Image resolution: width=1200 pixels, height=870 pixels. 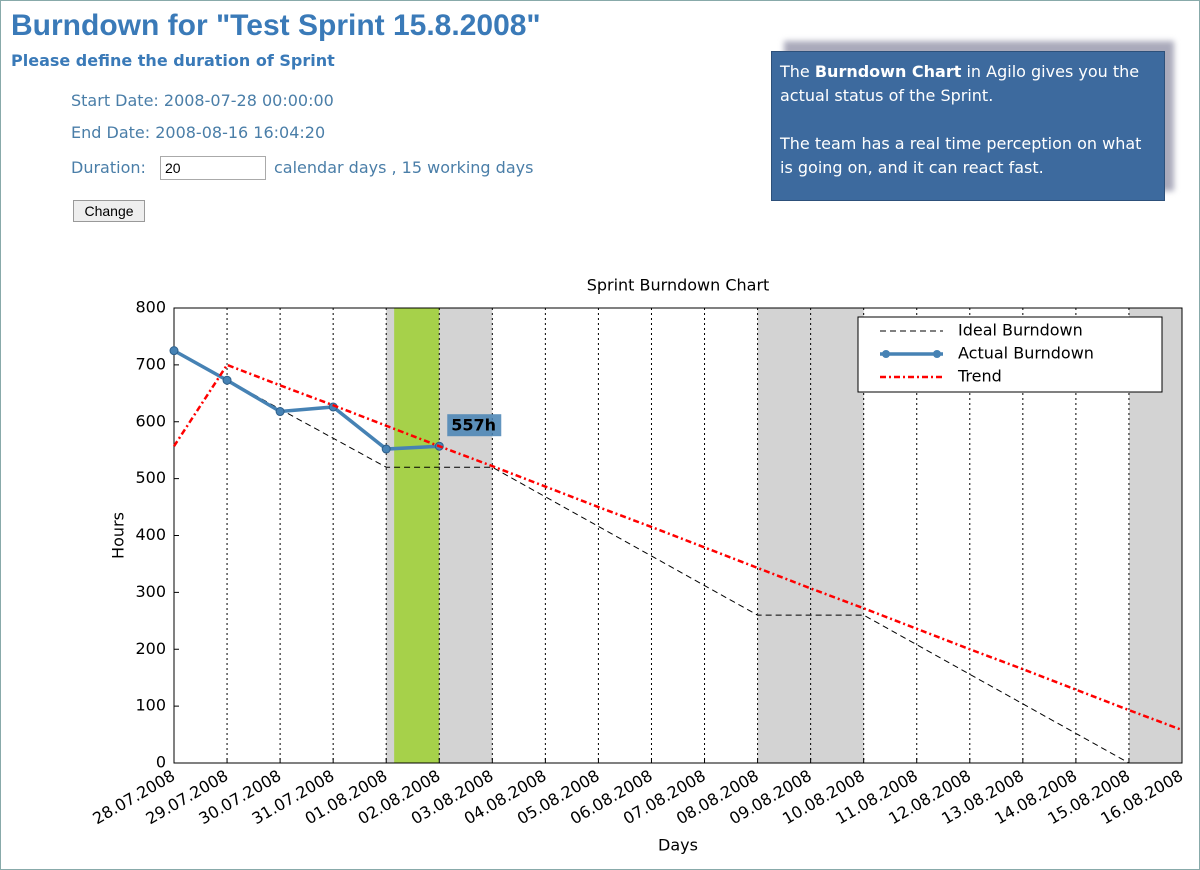 I want to click on callout-bold: Burndown Chart, so click(x=888, y=71).